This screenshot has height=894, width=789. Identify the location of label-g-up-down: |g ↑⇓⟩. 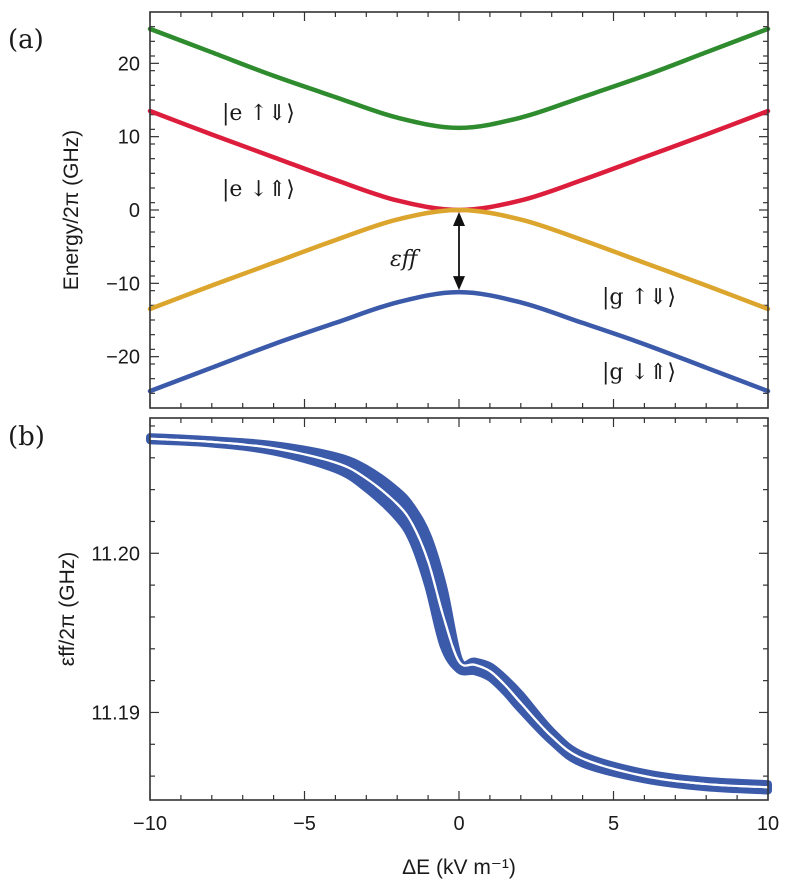
(639, 297).